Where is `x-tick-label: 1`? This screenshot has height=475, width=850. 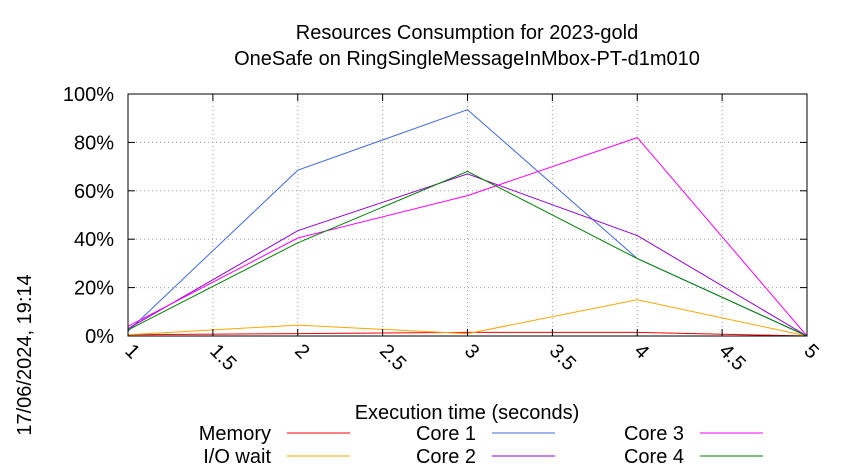 x-tick-label: 1 is located at coordinates (131, 351).